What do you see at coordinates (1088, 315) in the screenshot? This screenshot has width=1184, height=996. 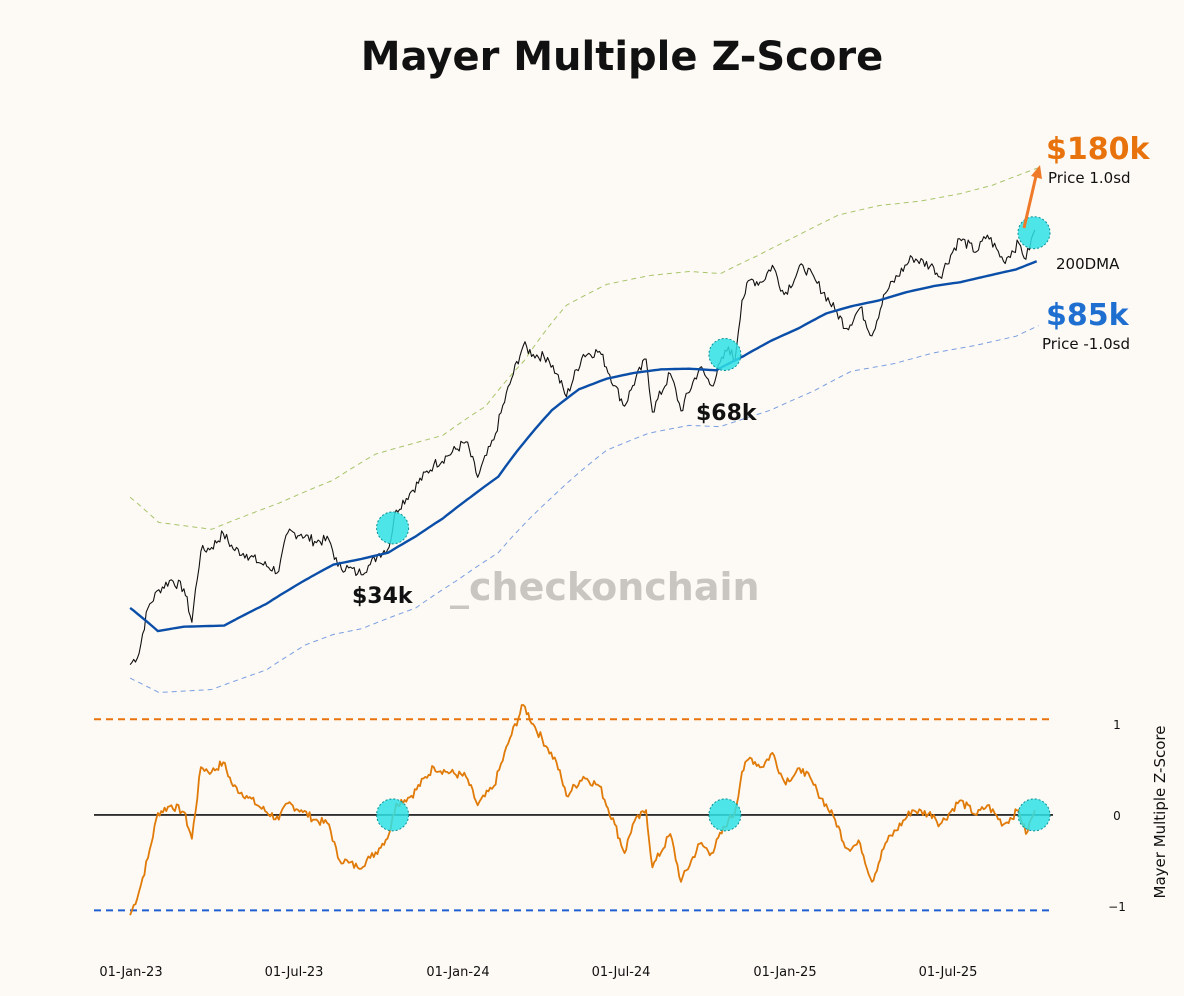 I see `lower-band-value: $85k` at bounding box center [1088, 315].